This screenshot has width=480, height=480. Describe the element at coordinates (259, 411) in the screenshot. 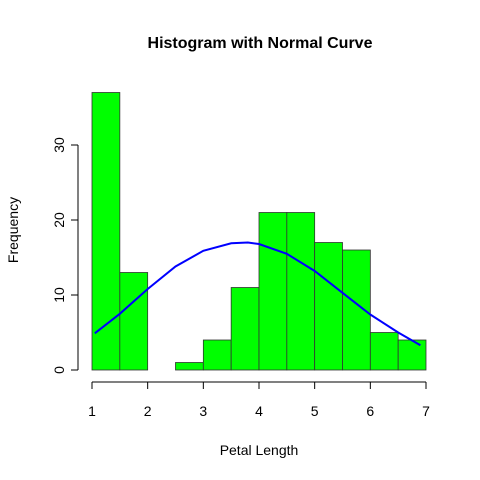

I see `x-tick-label-4: 4` at that location.